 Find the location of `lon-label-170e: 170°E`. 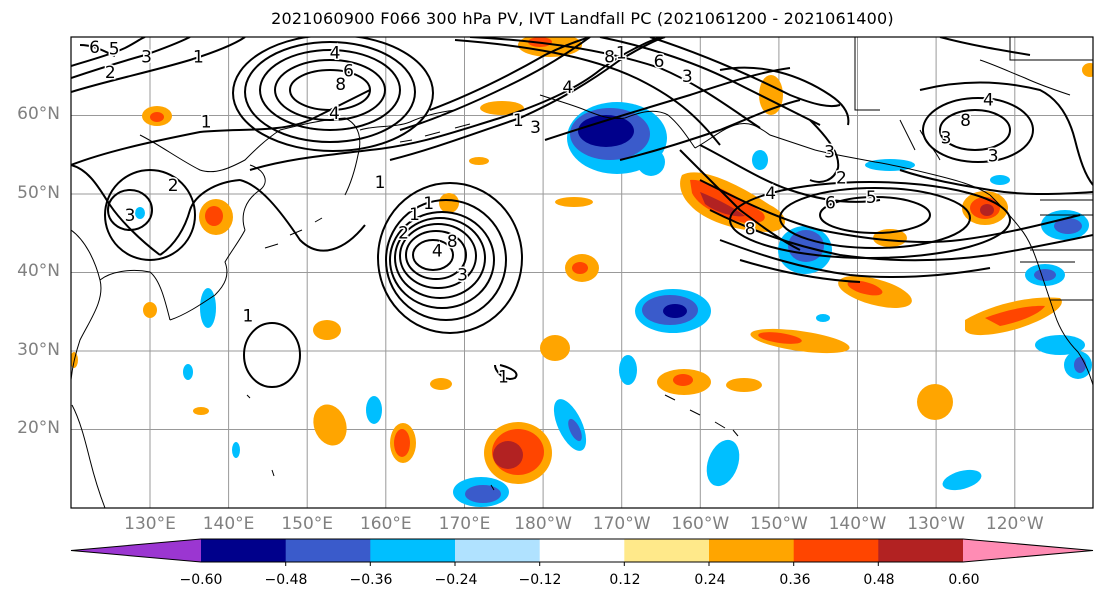

lon-label-170e: 170°E is located at coordinates (464, 524).